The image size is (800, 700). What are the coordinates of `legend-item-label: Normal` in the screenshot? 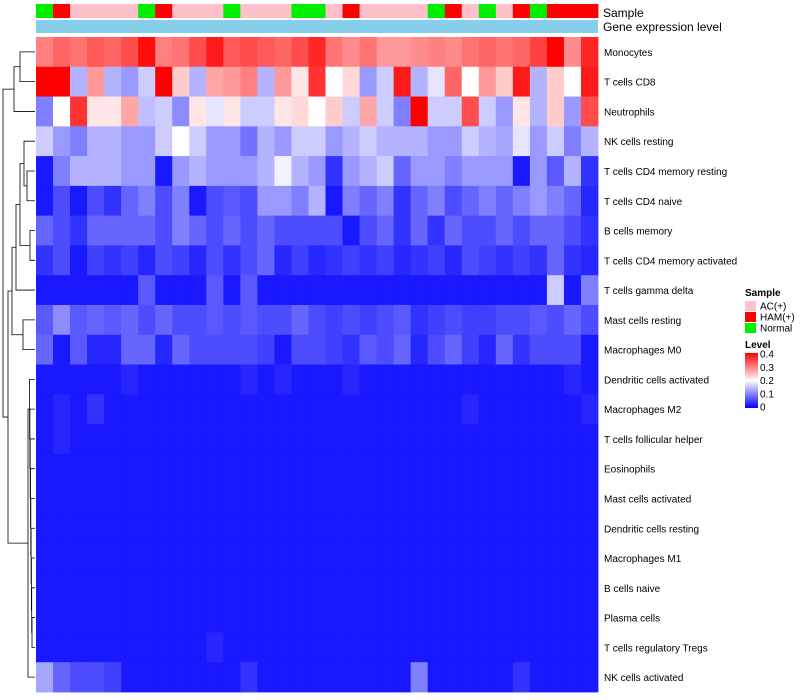 It's located at (776, 329).